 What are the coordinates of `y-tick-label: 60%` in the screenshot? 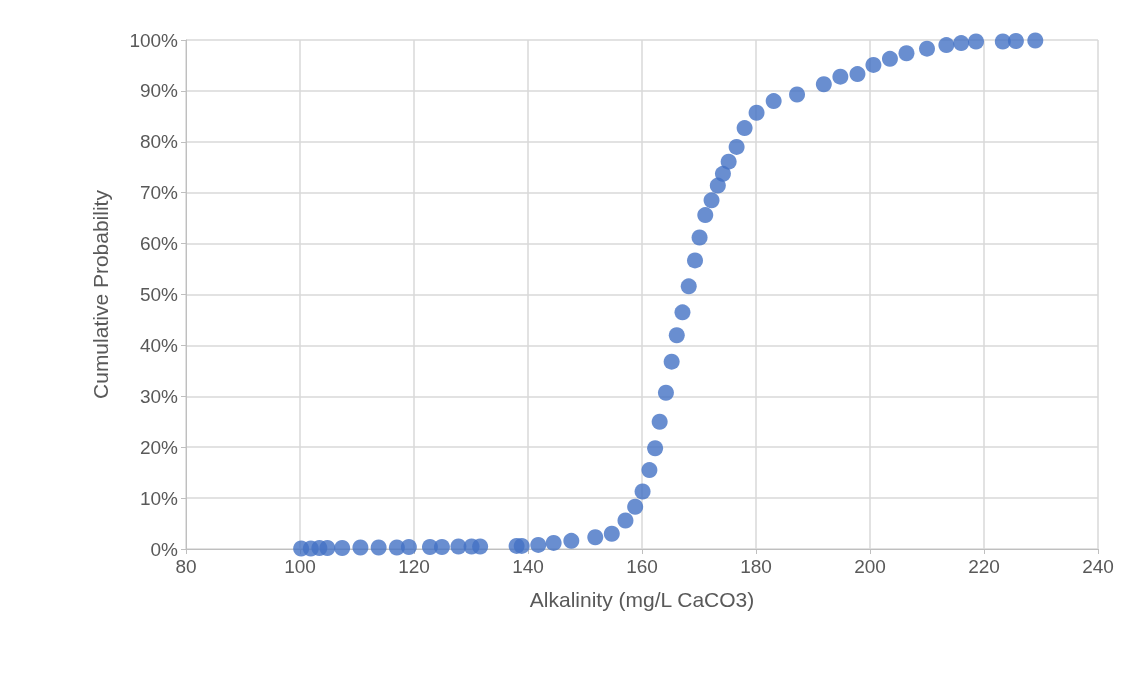 It's located at (159, 244).